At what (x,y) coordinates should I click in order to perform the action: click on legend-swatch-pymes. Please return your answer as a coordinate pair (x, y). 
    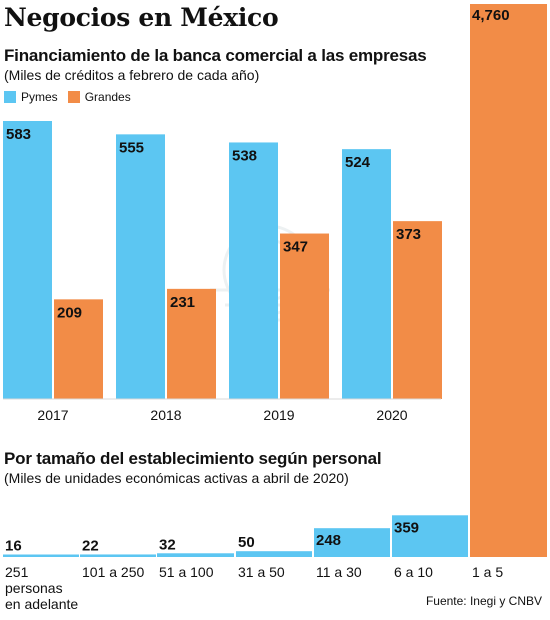
    Looking at the image, I should click on (10, 97).